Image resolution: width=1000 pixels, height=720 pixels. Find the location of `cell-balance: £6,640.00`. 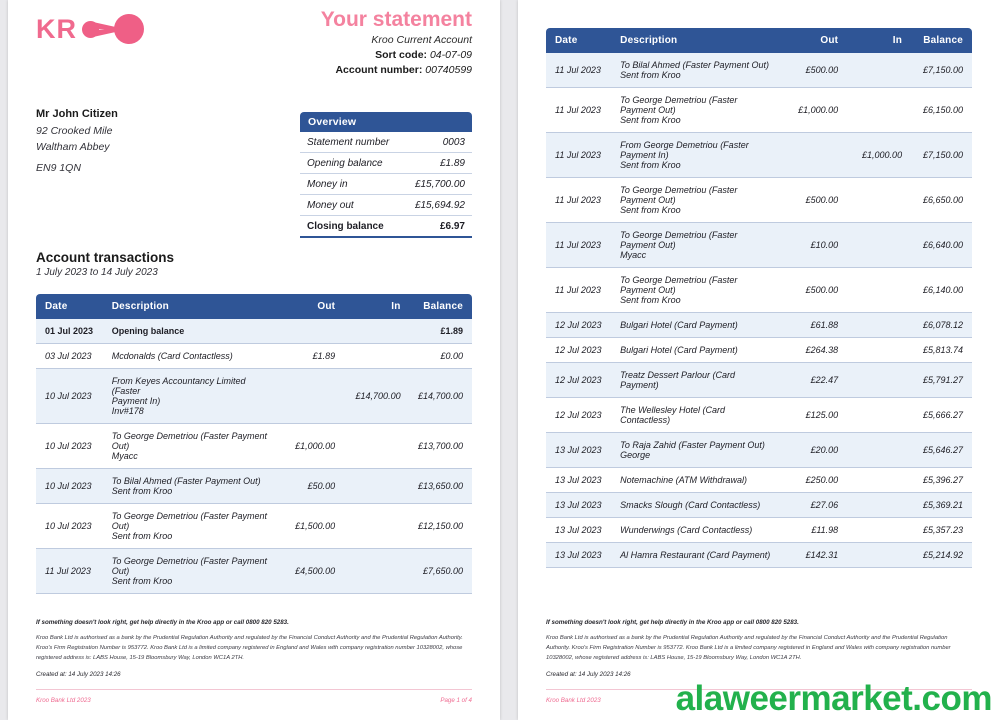

cell-balance: £6,640.00 is located at coordinates (940, 245).